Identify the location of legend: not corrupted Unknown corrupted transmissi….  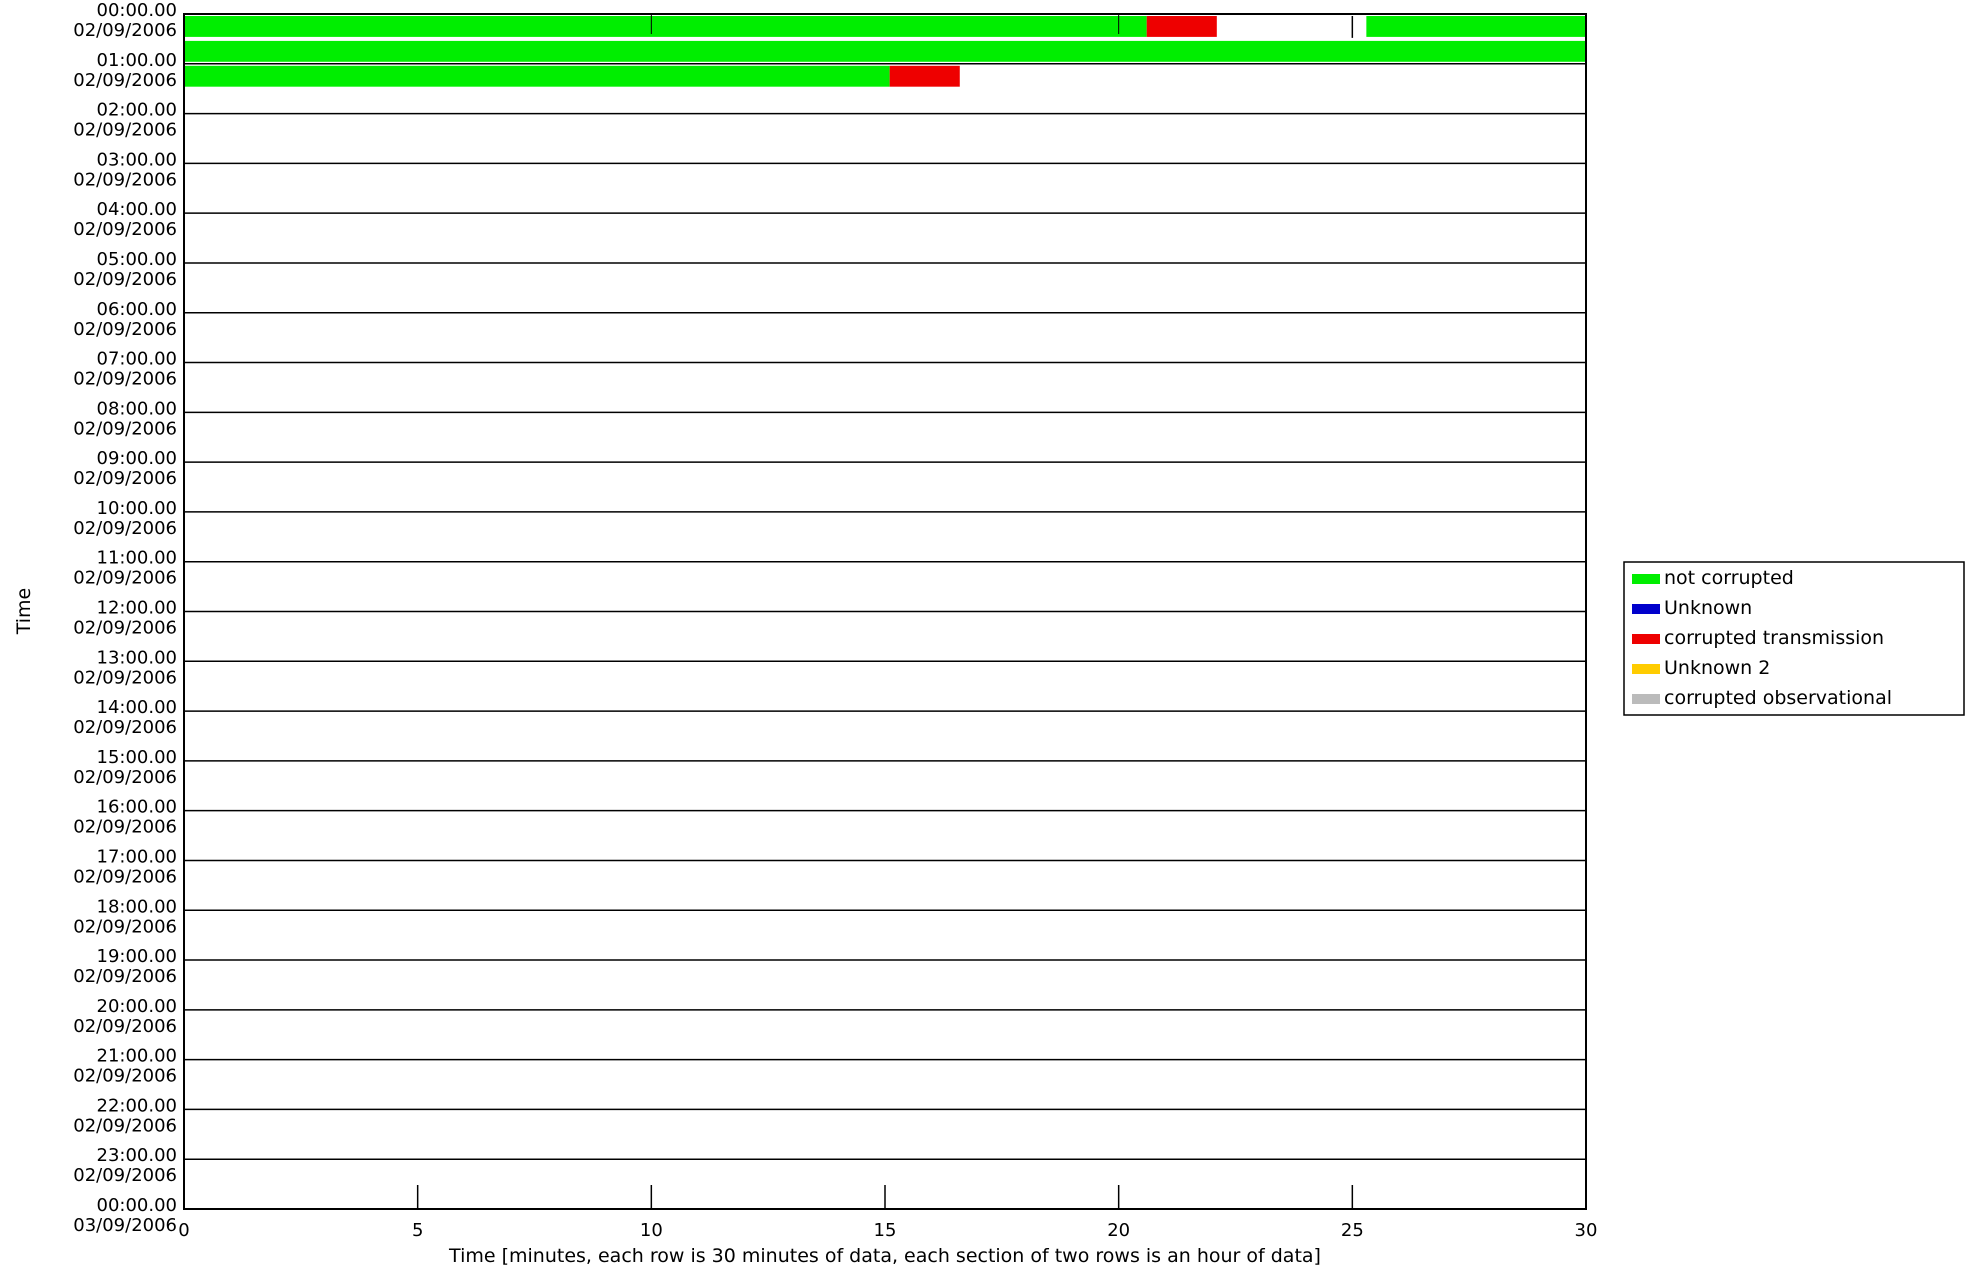
(1794, 638).